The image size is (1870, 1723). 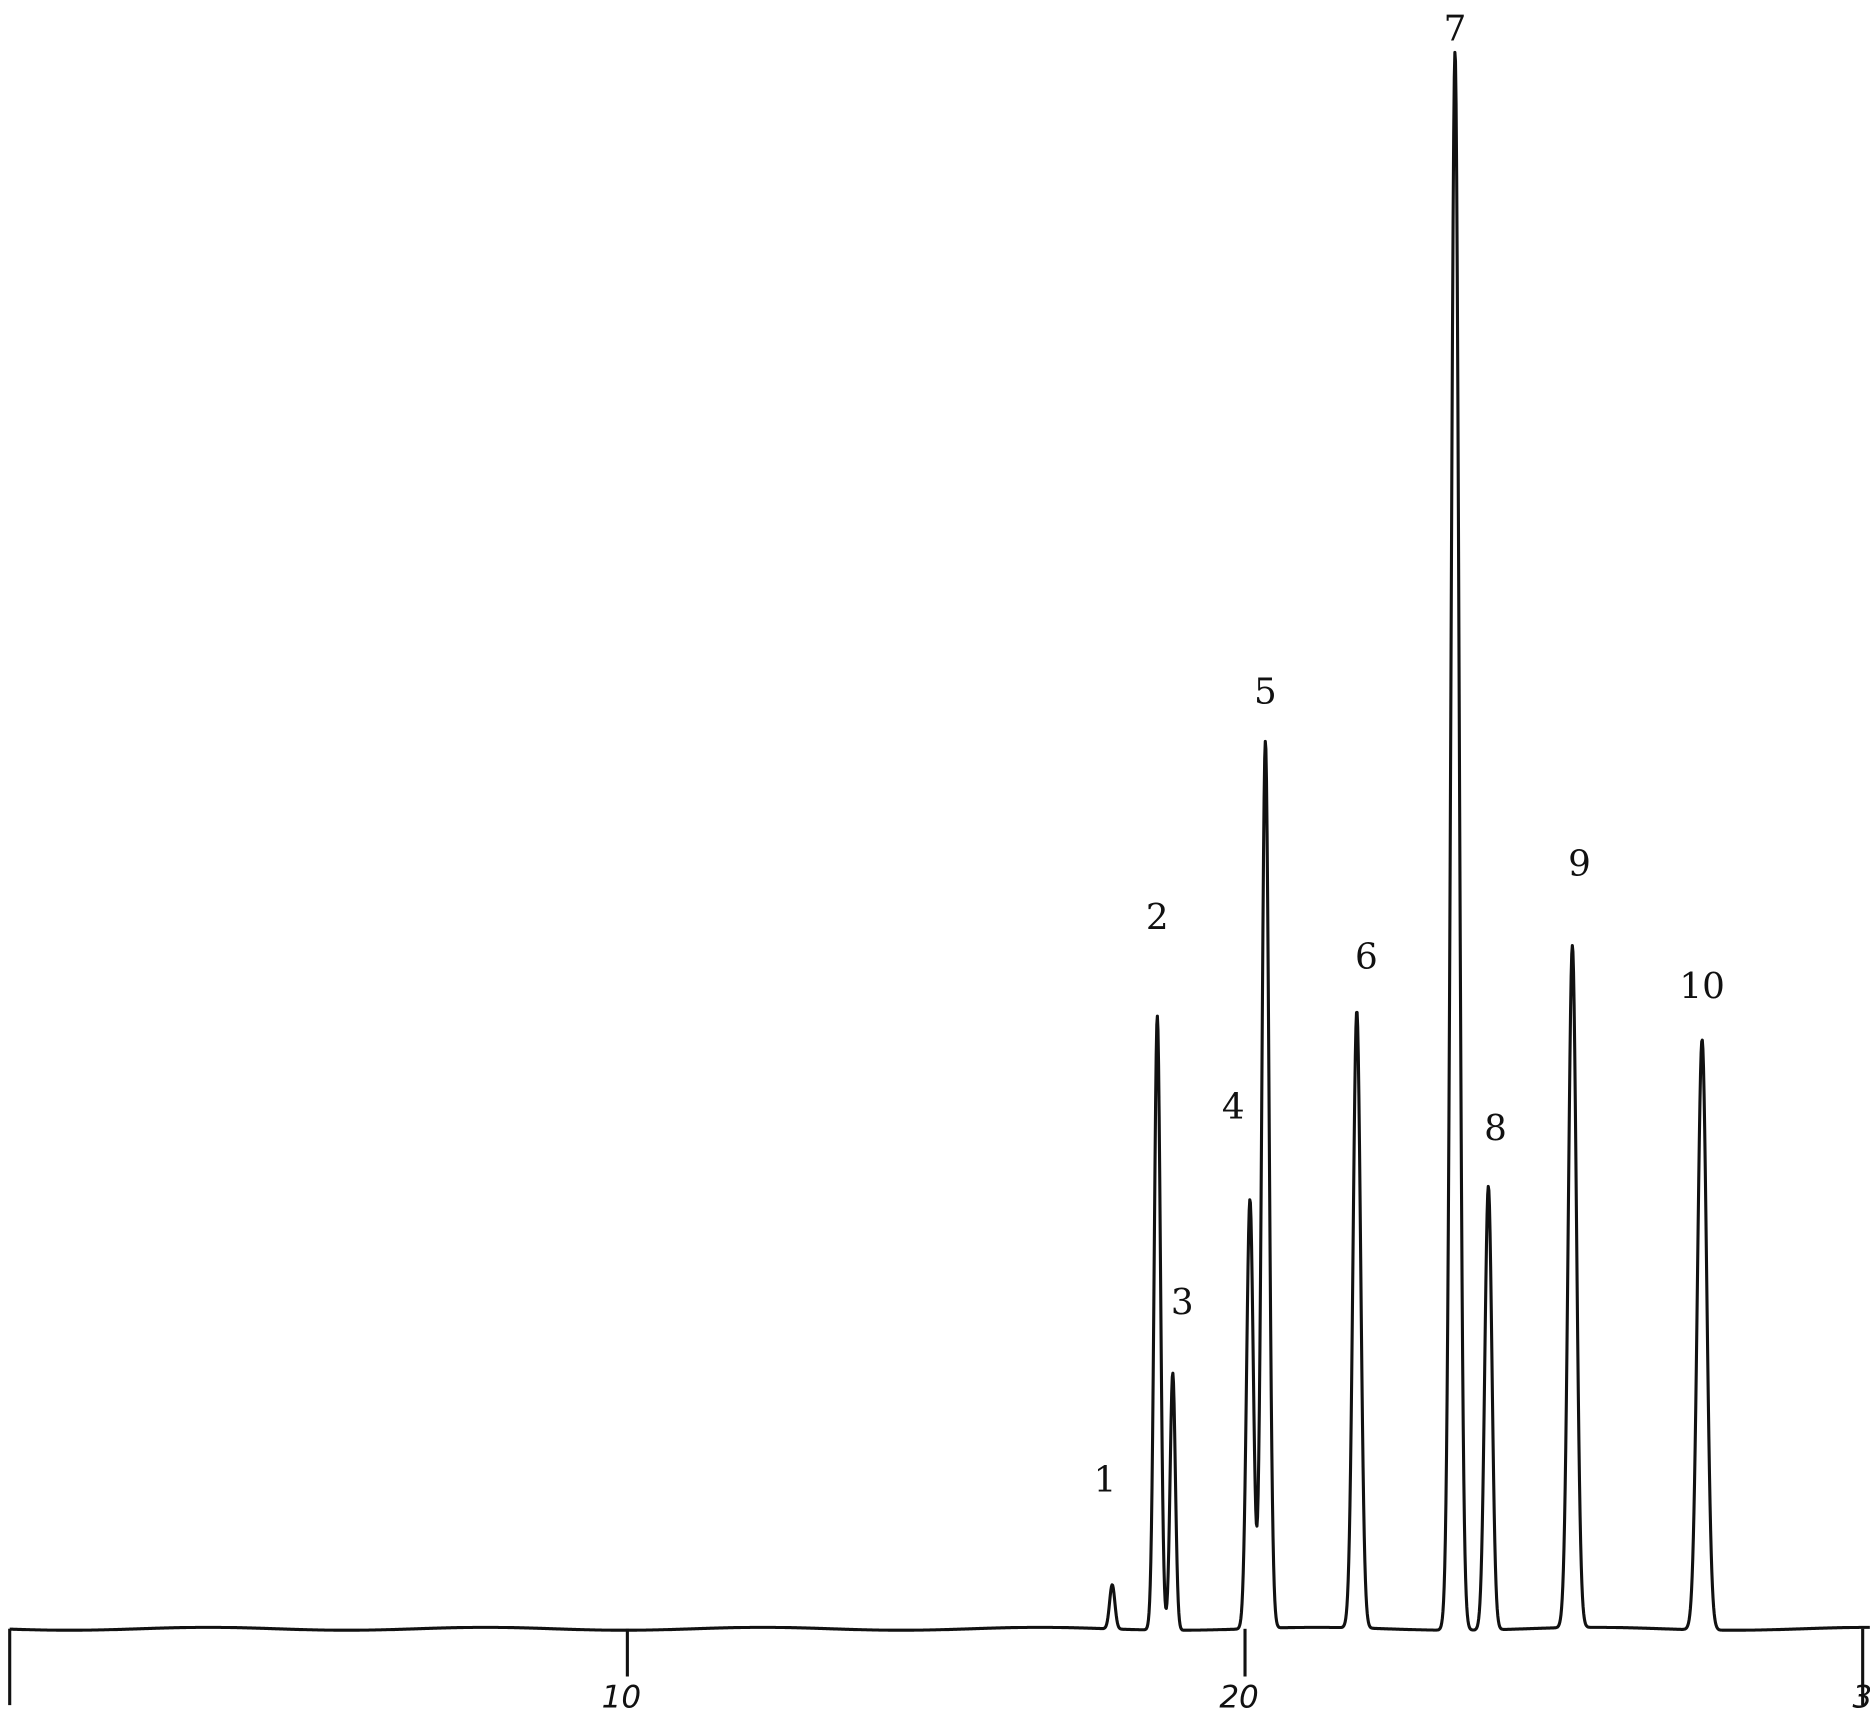 What do you see at coordinates (1265, 691) in the screenshot?
I see `peak-label-5: 5` at bounding box center [1265, 691].